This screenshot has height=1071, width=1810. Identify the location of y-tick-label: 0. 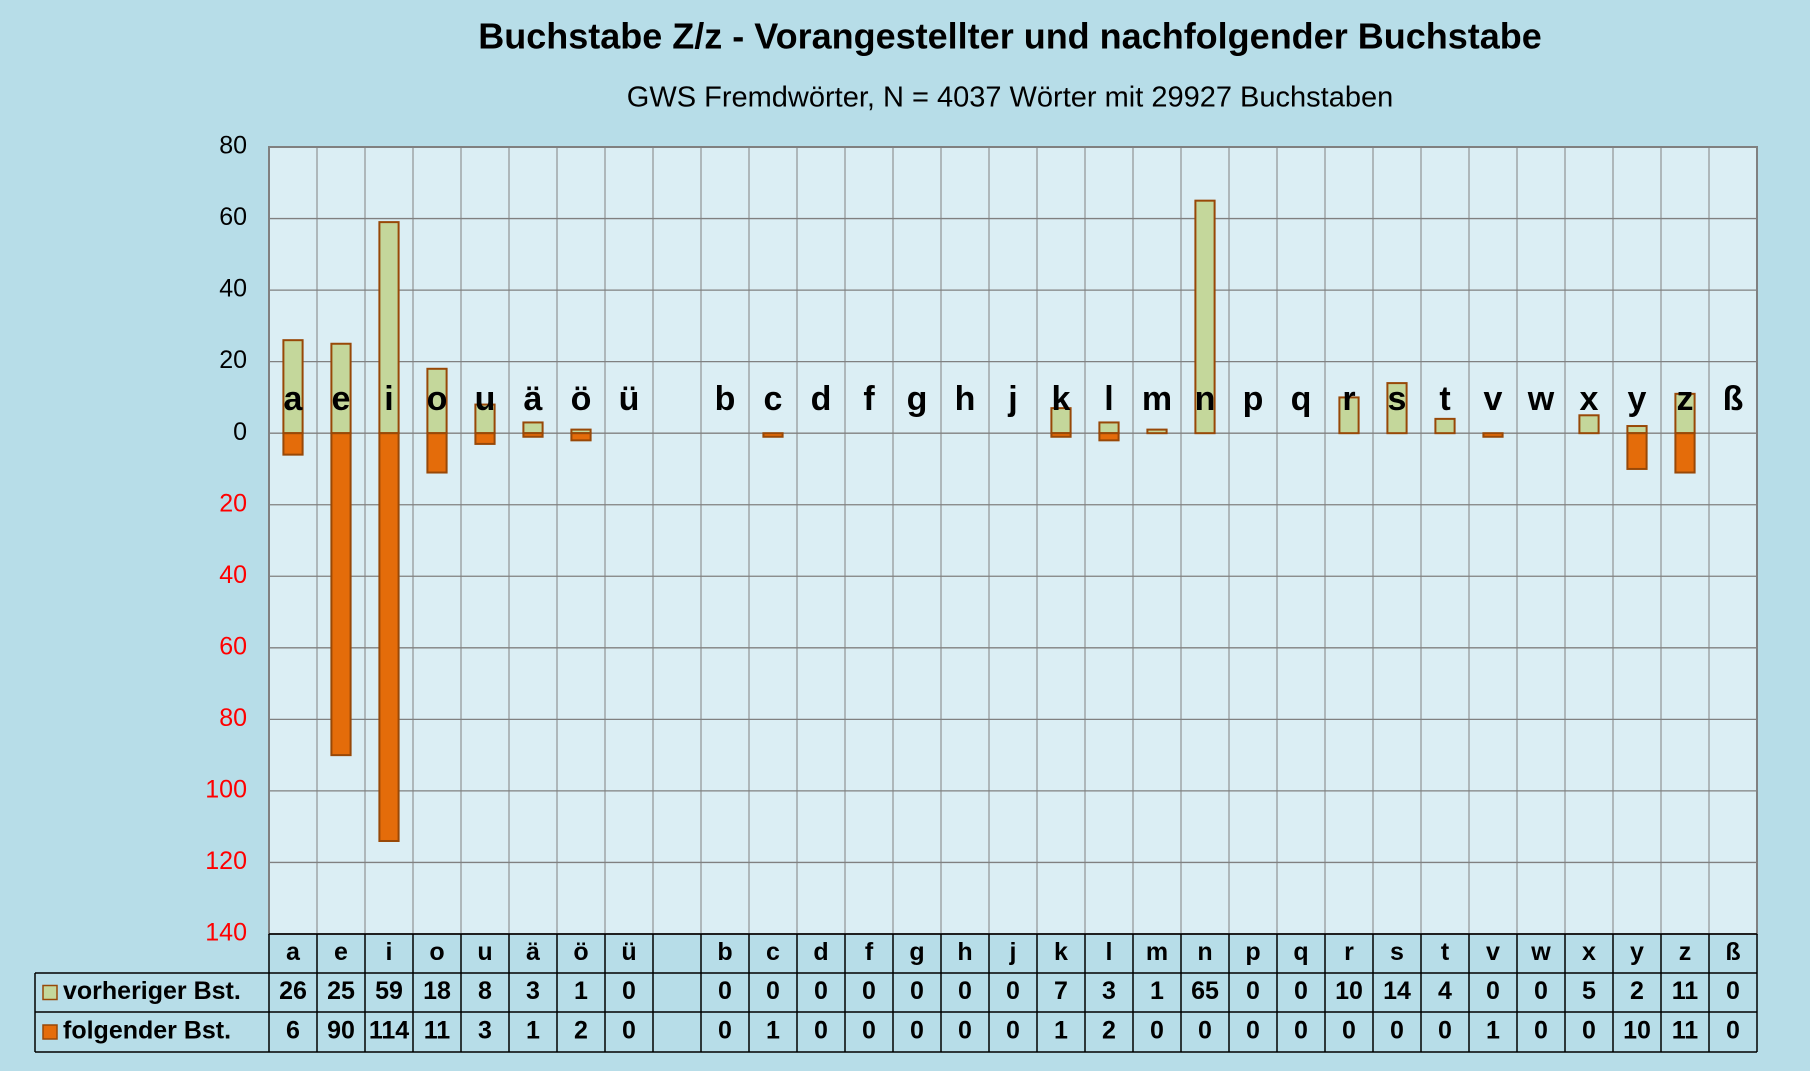
(240, 432).